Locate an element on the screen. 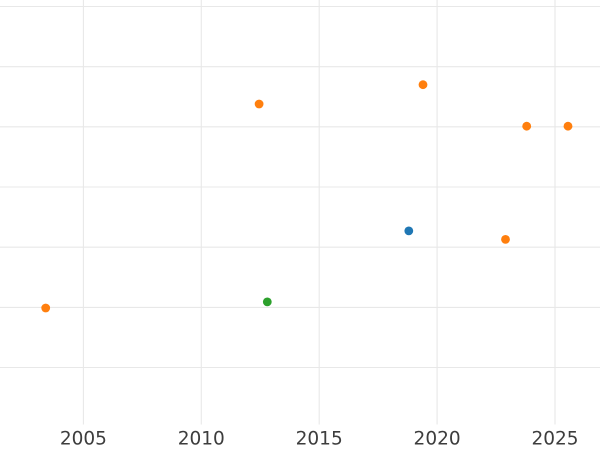 The height and width of the screenshot is (450, 600). x-tick-label: 2010 is located at coordinates (201, 439).